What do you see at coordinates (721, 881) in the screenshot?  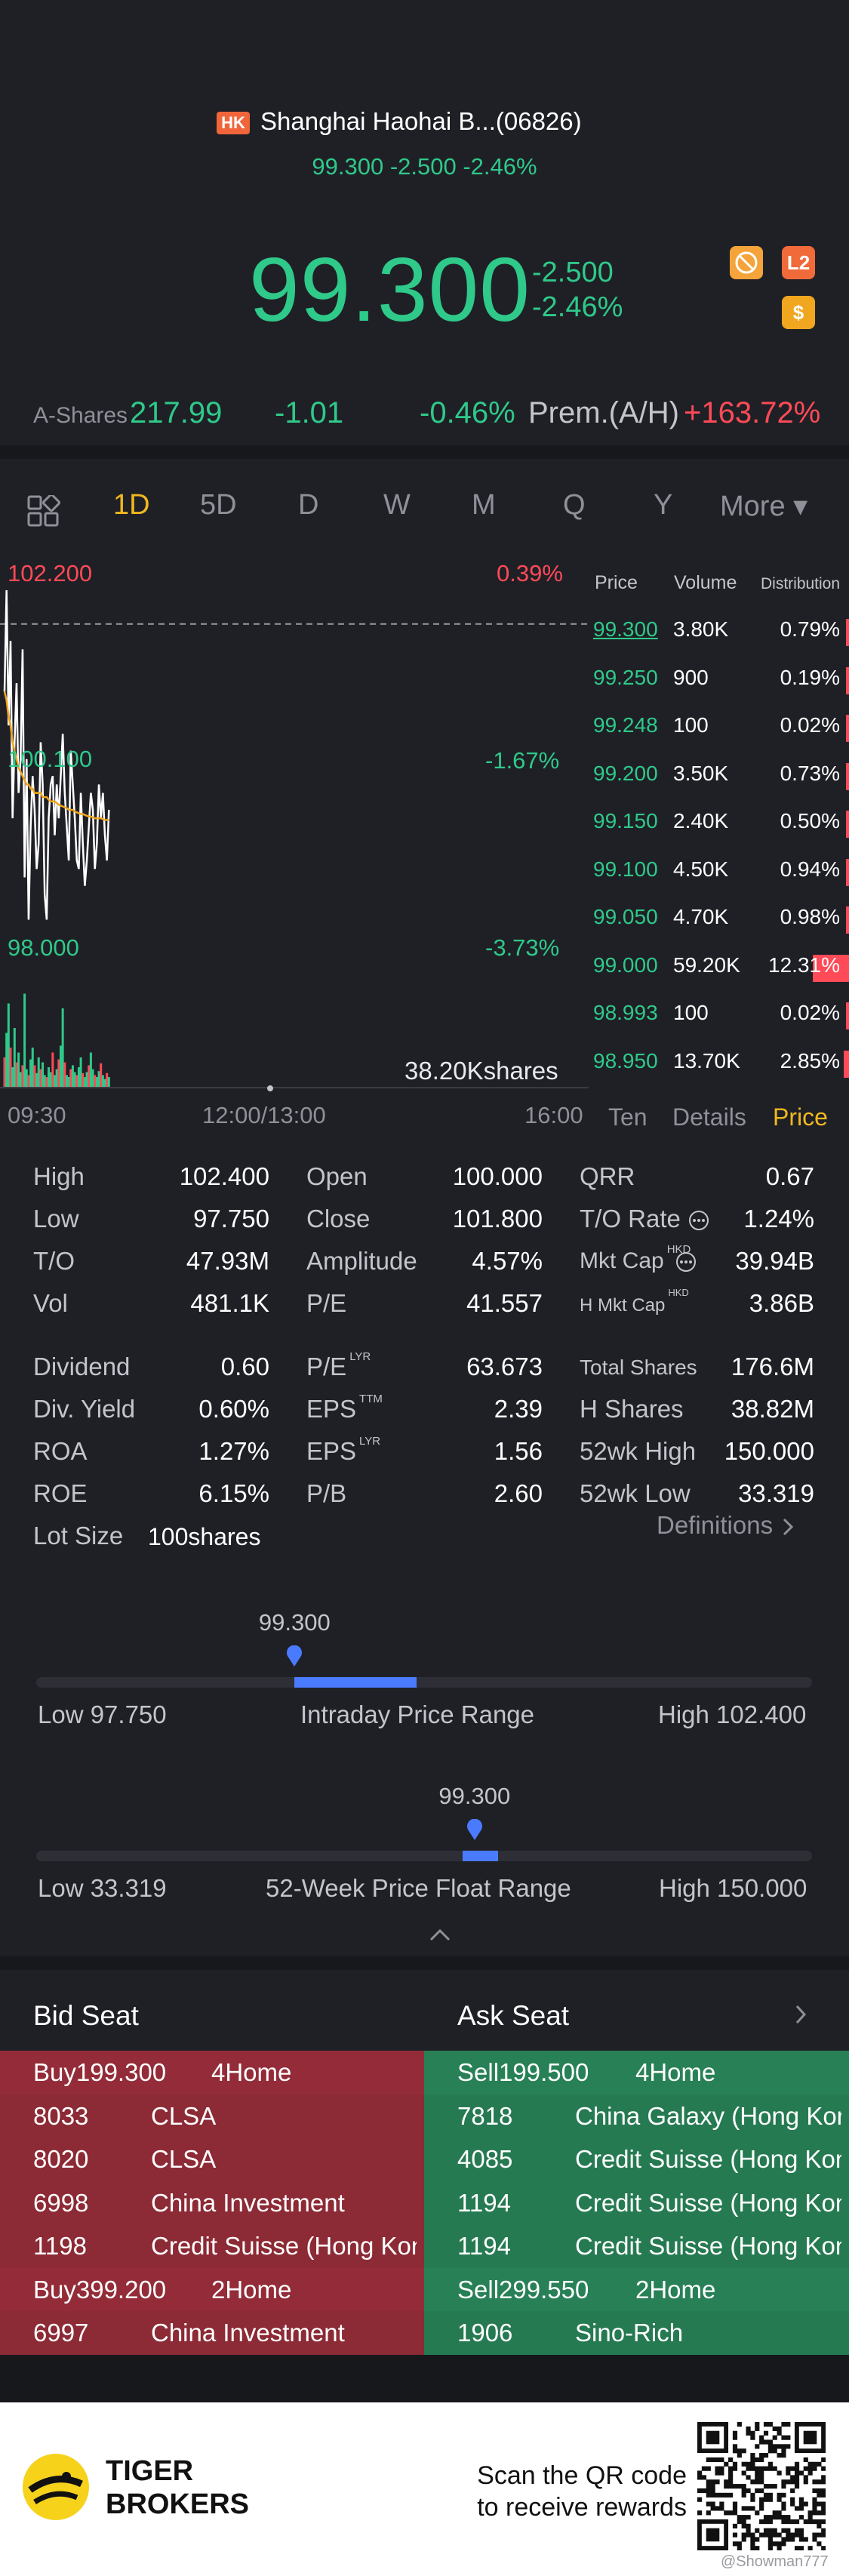 I see `ob-row: 99.100 4.50K 0.94%` at bounding box center [721, 881].